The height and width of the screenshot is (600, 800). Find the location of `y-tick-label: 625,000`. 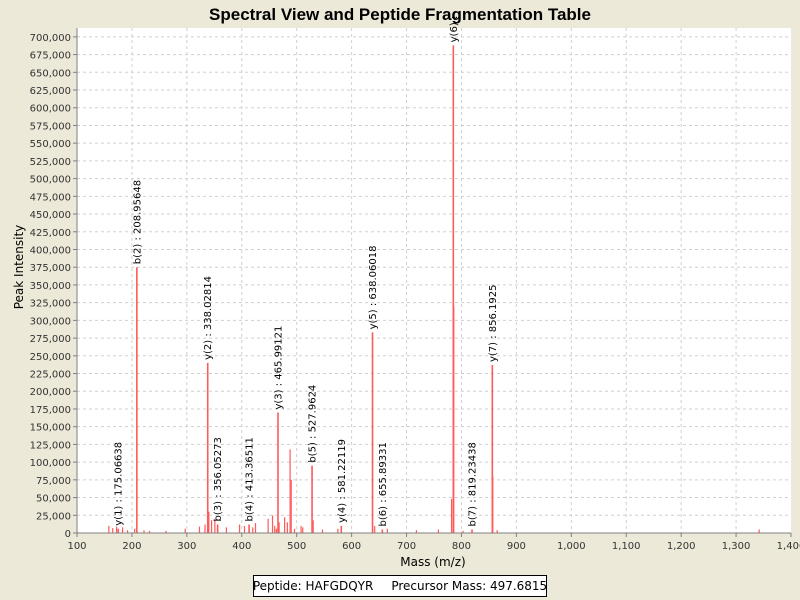

y-tick-label: 625,000 is located at coordinates (50, 91).